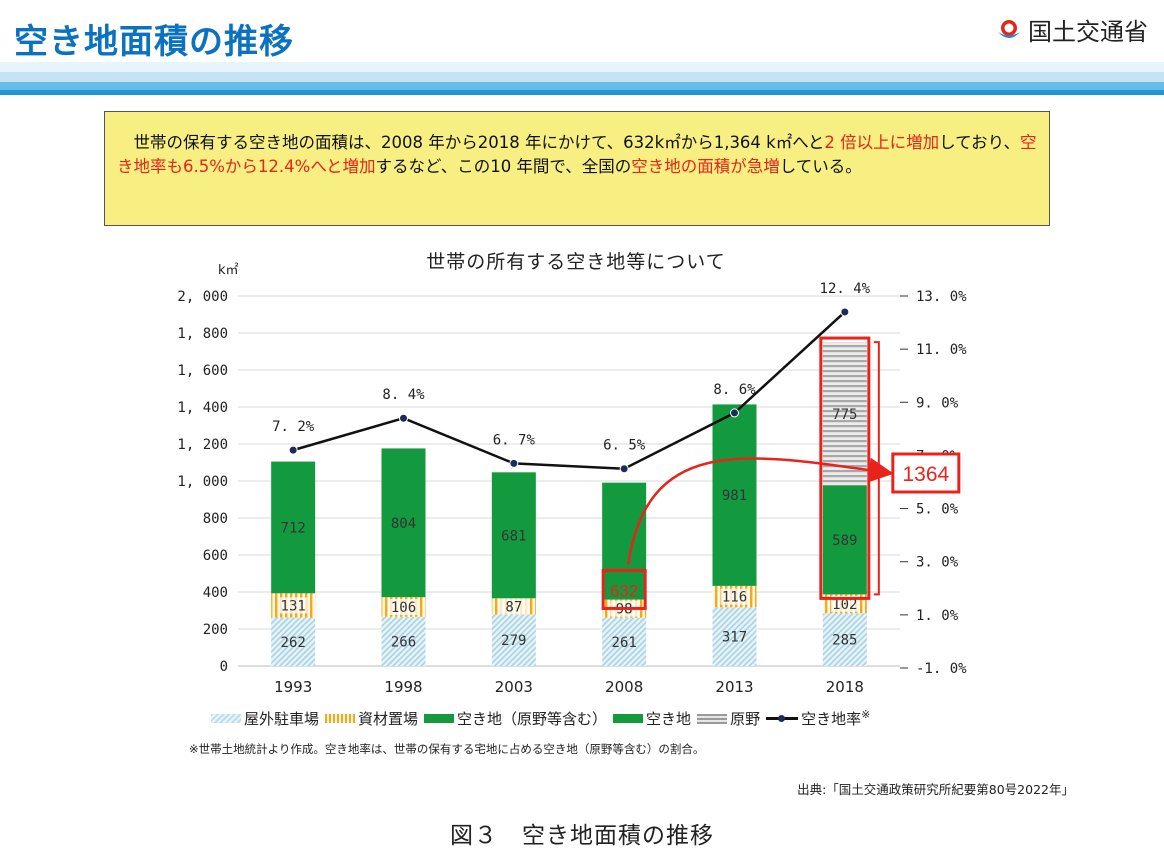 This screenshot has height=850, width=1164. Describe the element at coordinates (224, 667) in the screenshot. I see `y-tick-label: 0` at that location.